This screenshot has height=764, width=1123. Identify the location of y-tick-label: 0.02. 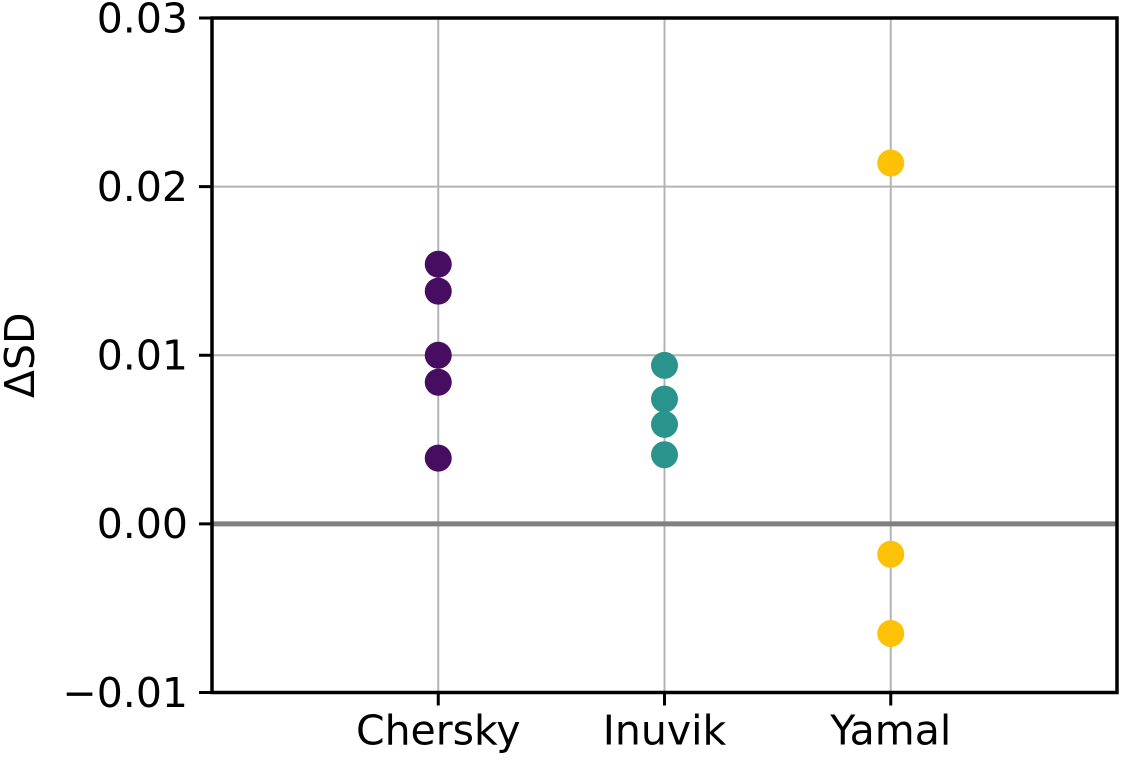
(142, 187).